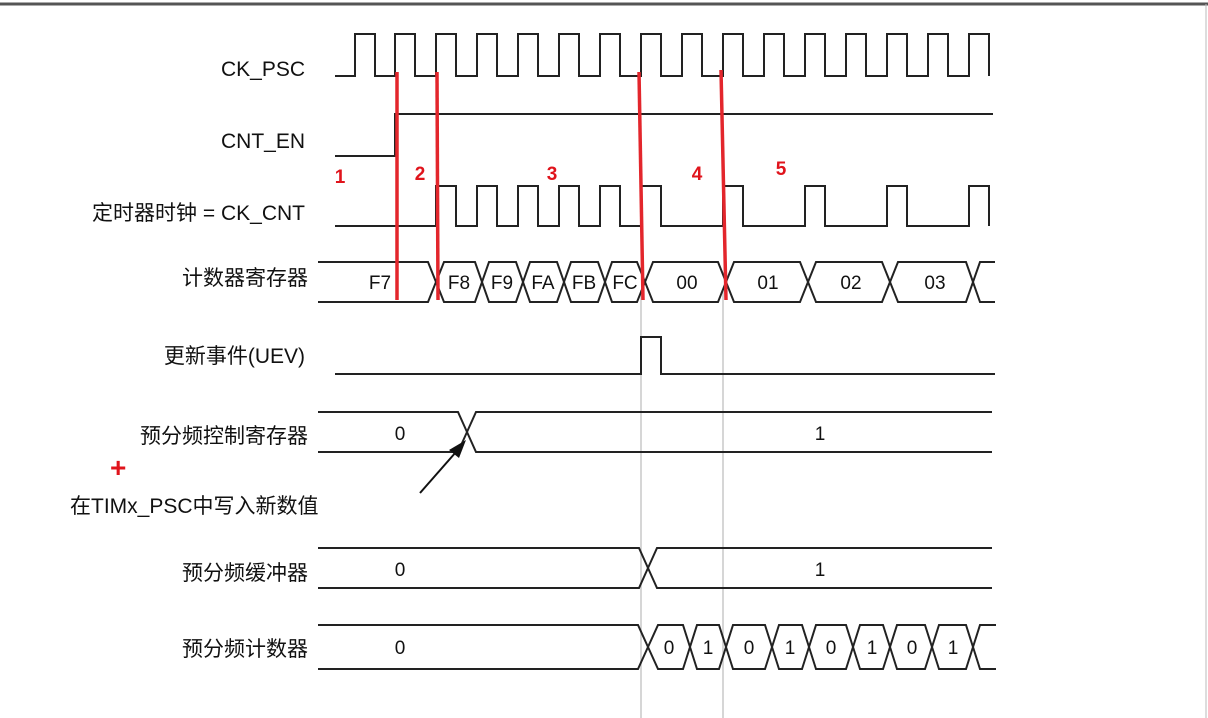 This screenshot has height=718, width=1208. I want to click on prescaler-counter-value-7: 1, so click(872, 648).